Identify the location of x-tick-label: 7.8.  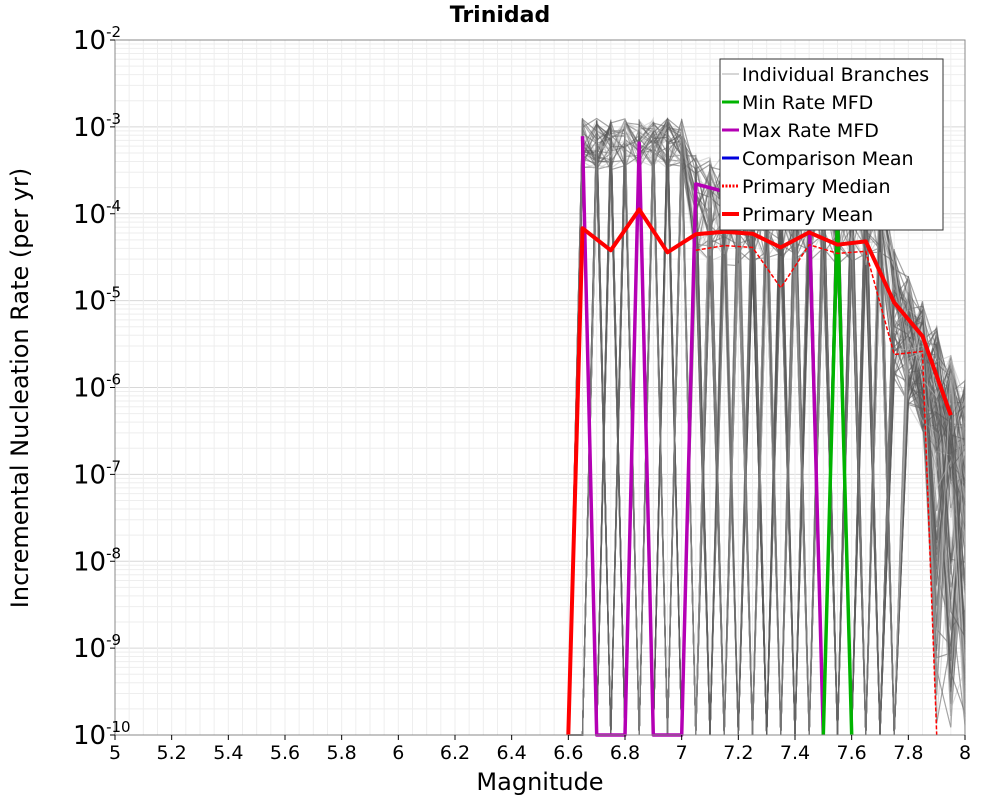
(908, 753).